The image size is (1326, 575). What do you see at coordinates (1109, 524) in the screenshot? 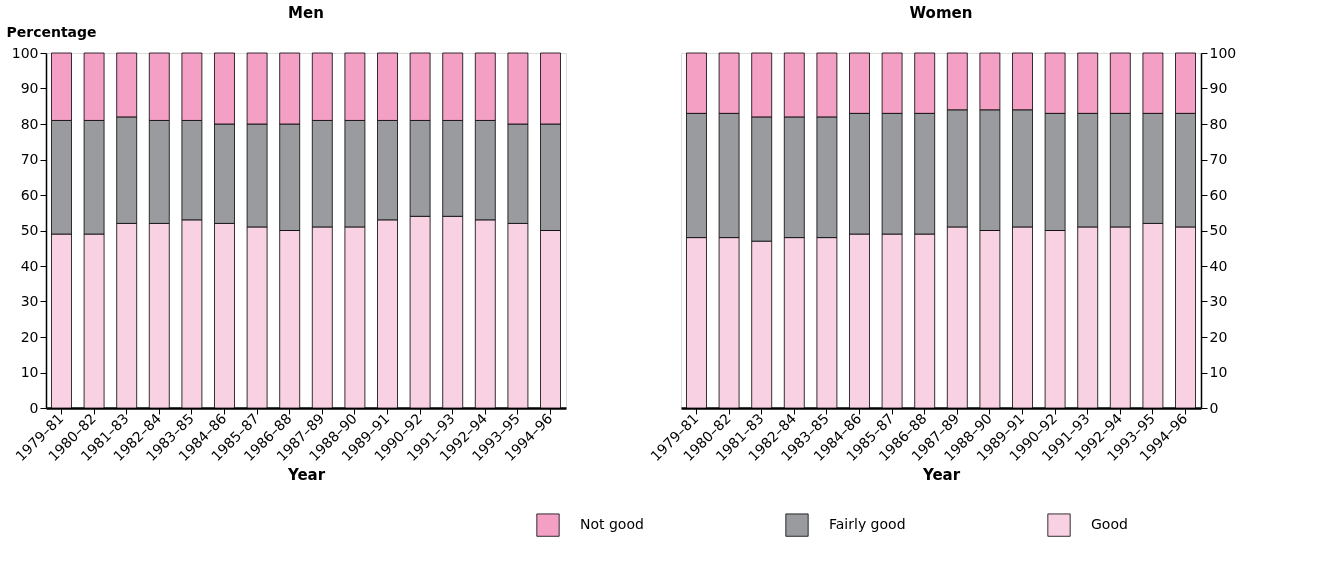
I see `legend-label: Good` at bounding box center [1109, 524].